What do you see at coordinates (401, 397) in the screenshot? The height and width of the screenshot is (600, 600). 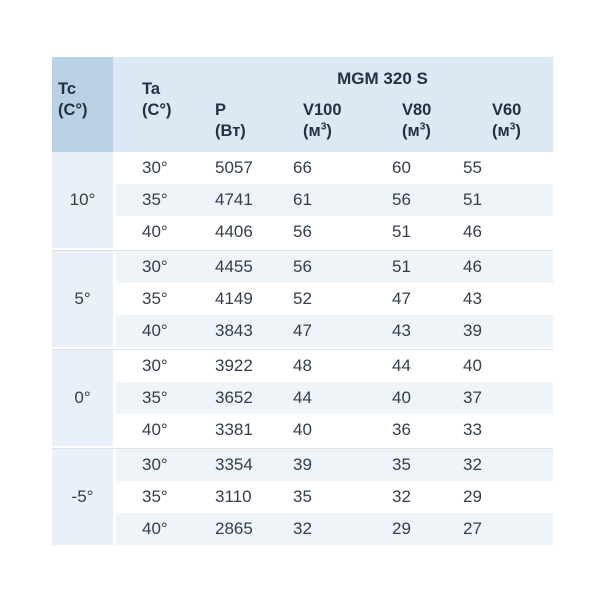 I see `cell-v80: 40` at bounding box center [401, 397].